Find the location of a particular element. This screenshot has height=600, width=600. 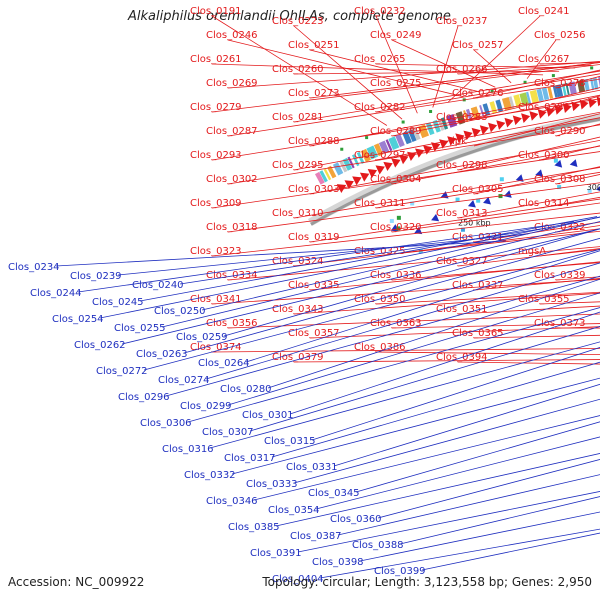

forward-gene-label: Clos_0289 is located at coordinates (396, 131).